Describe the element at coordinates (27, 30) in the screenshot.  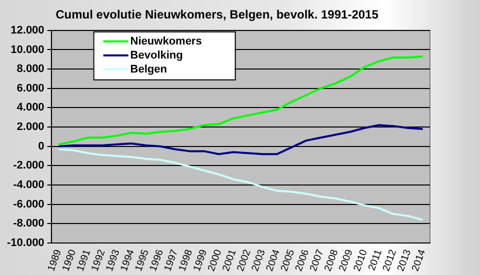
I see `y-tick-label: 12.000` at that location.